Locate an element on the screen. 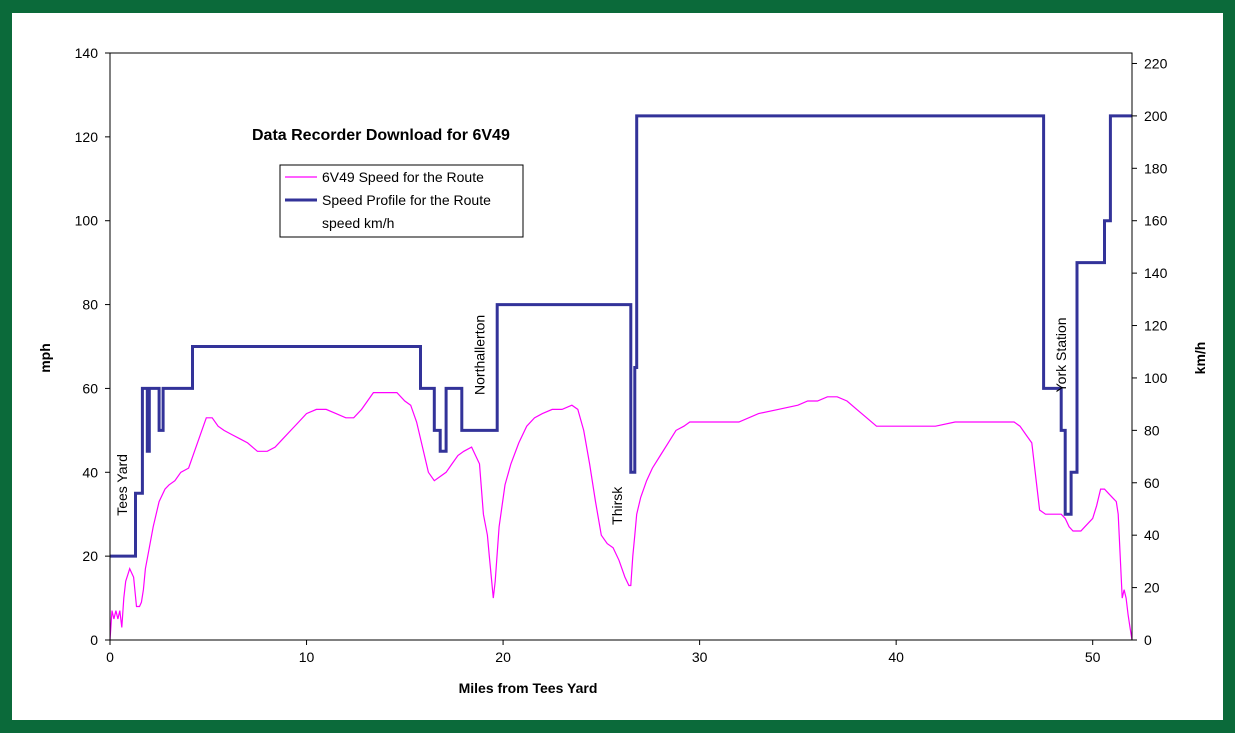 The width and height of the screenshot is (1235, 733). x-axis-title: Miles from Tees Yard is located at coordinates (528, 688).